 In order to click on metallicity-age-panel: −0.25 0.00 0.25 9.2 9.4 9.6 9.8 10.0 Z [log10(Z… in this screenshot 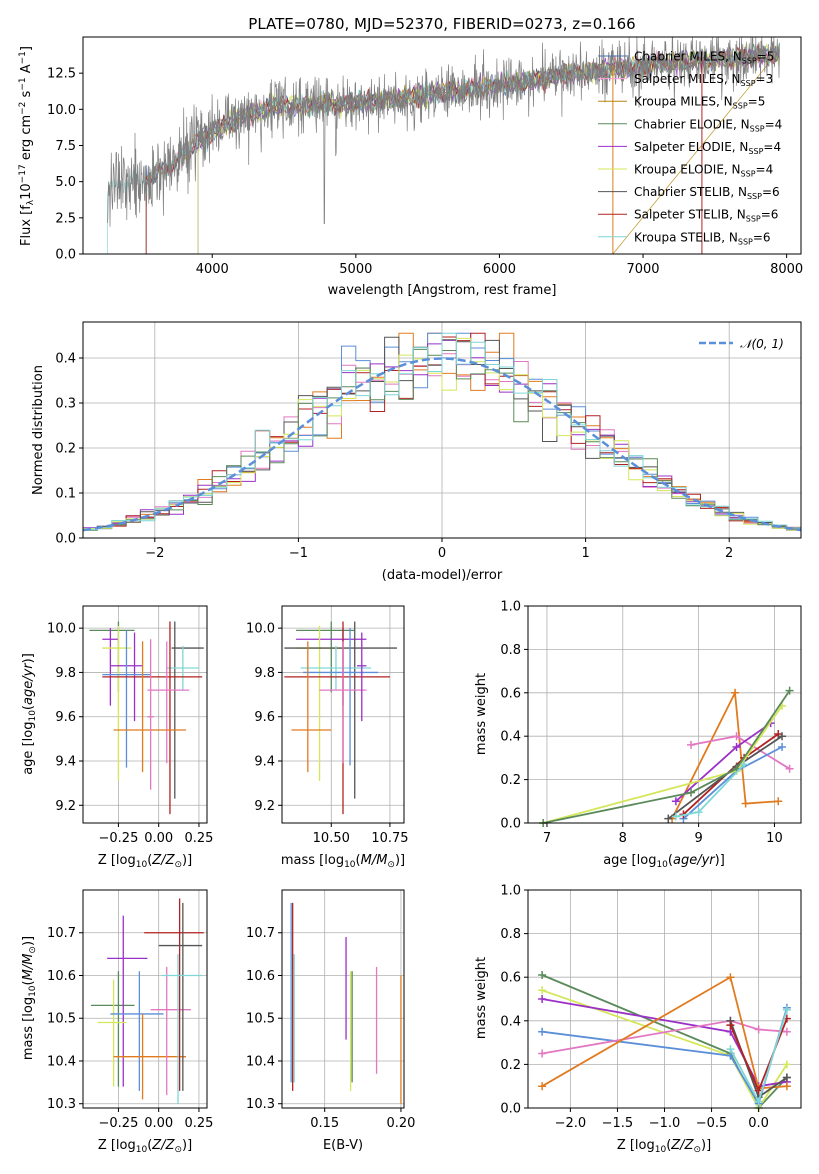, I will do `click(117, 737)`.